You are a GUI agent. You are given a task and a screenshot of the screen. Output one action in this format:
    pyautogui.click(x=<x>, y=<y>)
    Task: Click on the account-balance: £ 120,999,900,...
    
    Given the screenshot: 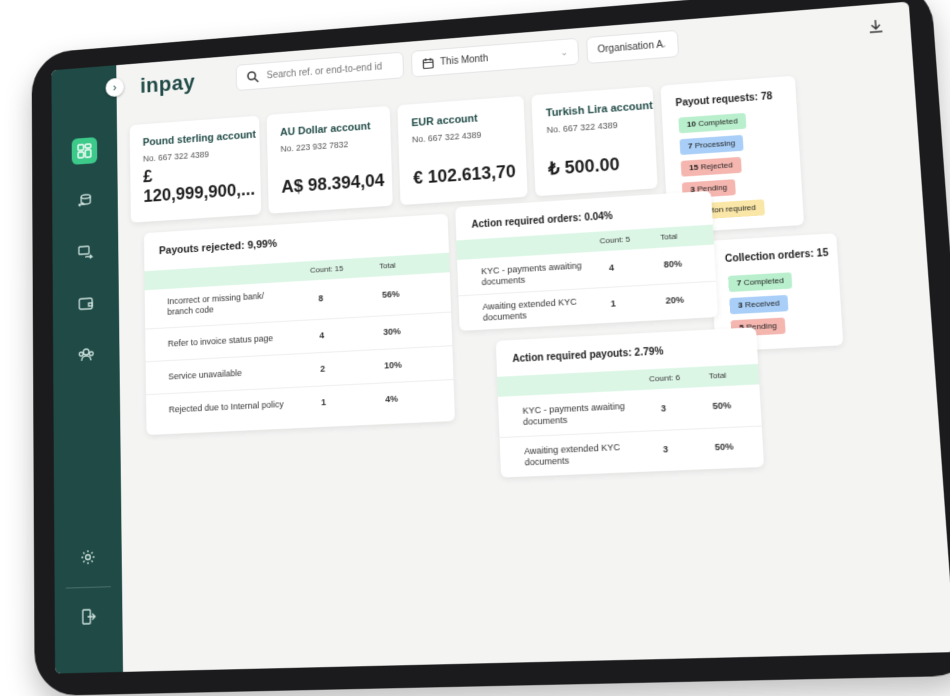 What is the action you would take?
    pyautogui.click(x=199, y=186)
    